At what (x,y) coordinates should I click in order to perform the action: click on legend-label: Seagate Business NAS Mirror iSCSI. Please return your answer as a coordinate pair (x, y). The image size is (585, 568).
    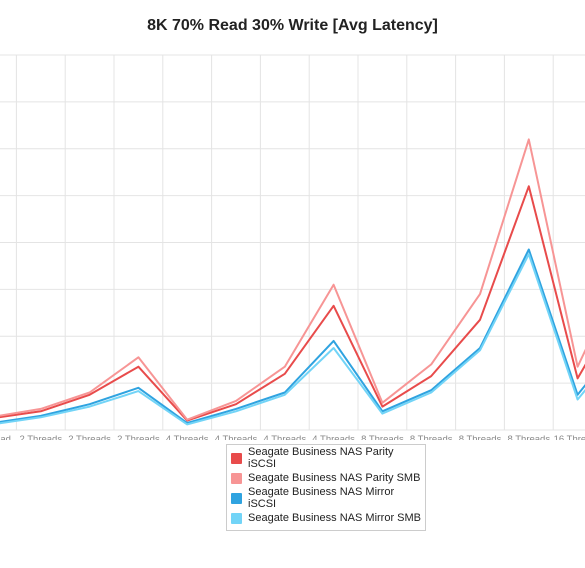
    Looking at the image, I should click on (321, 498).